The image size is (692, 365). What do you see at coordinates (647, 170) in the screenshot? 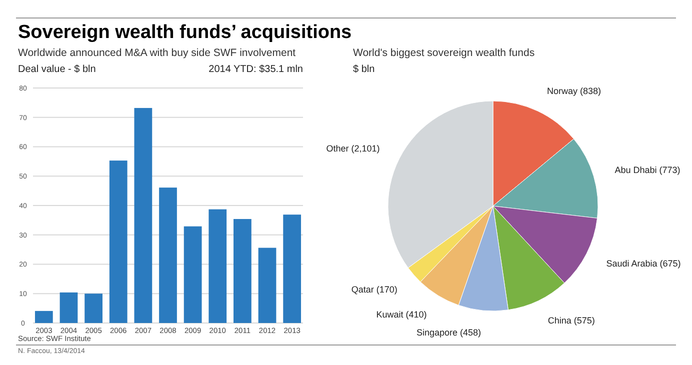
I see `slice-label: Abu Dhabi (773)` at bounding box center [647, 170].